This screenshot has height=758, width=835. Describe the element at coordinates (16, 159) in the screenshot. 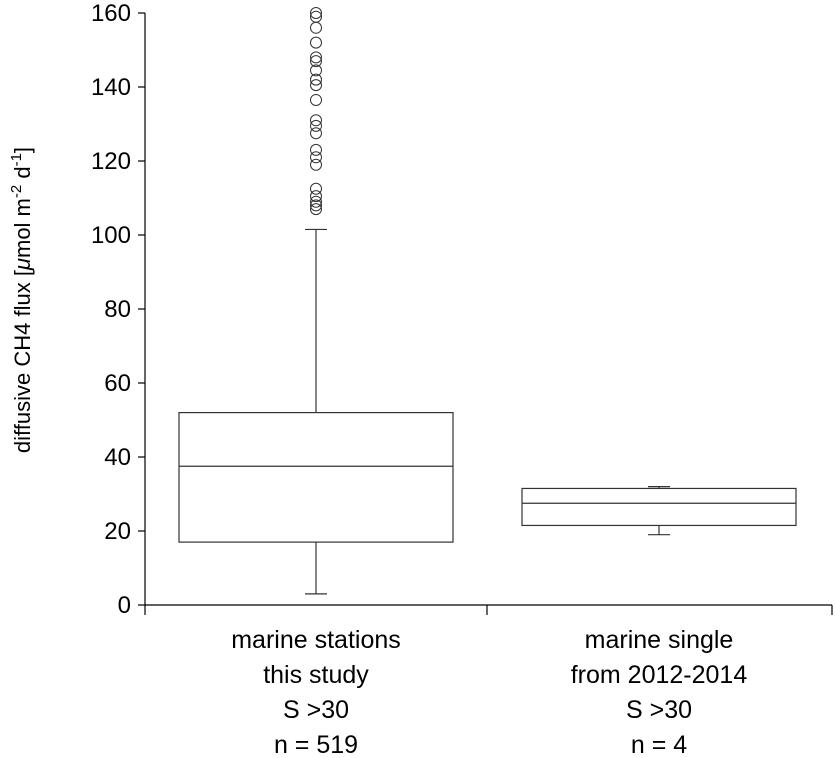

I see `y-label-exp-d: -1` at that location.